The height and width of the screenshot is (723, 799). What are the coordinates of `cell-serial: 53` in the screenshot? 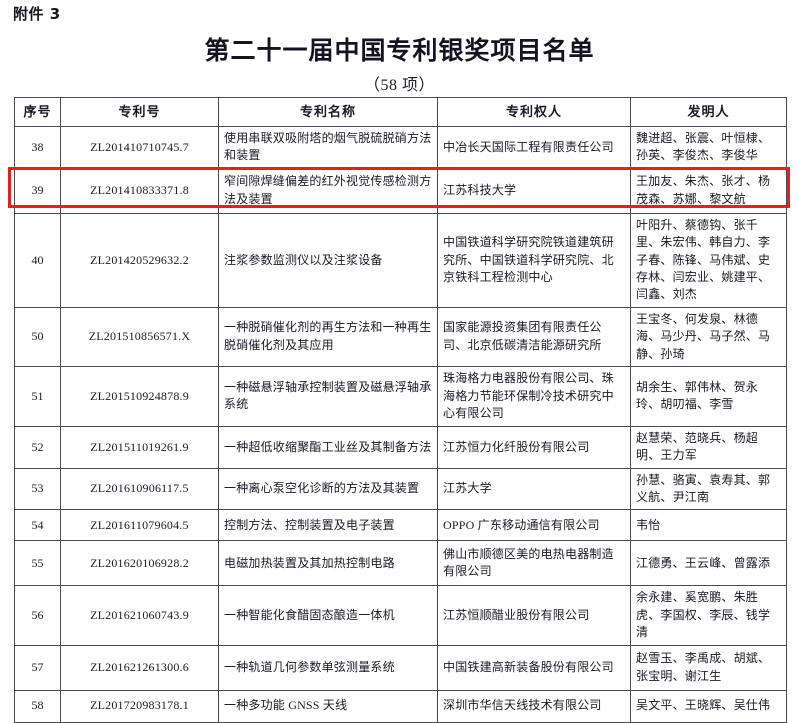 It's located at (37, 489).